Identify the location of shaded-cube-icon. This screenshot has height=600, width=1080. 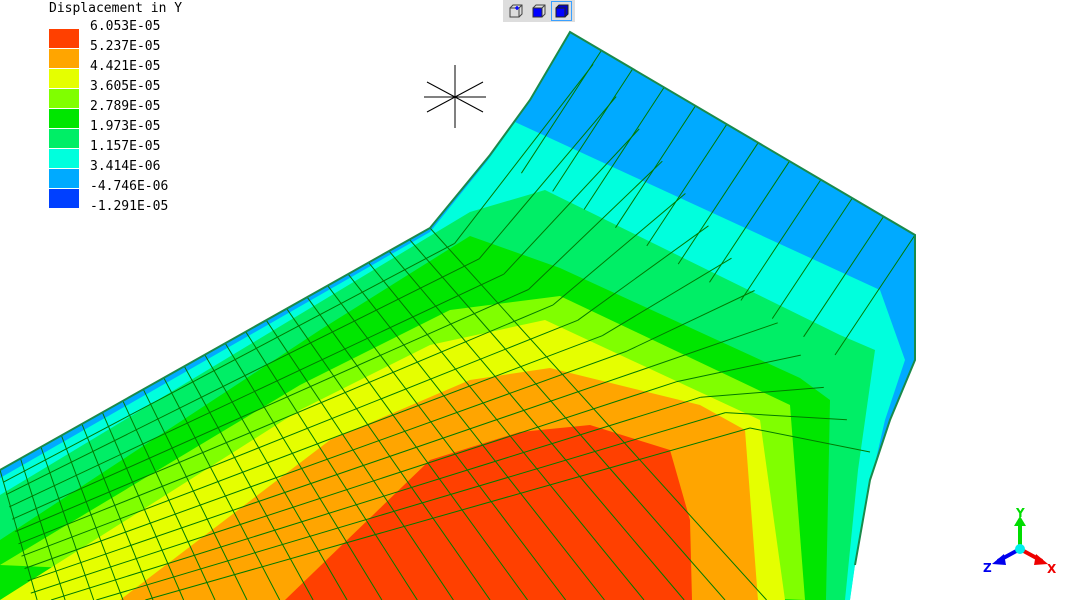
(538, 11).